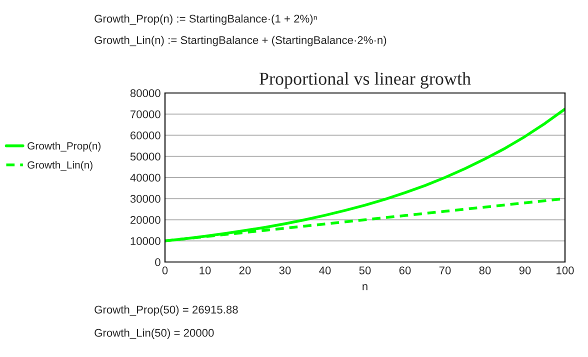 This screenshot has width=588, height=357. What do you see at coordinates (365, 80) in the screenshot?
I see `chart-title: Proportional vs linear growth` at bounding box center [365, 80].